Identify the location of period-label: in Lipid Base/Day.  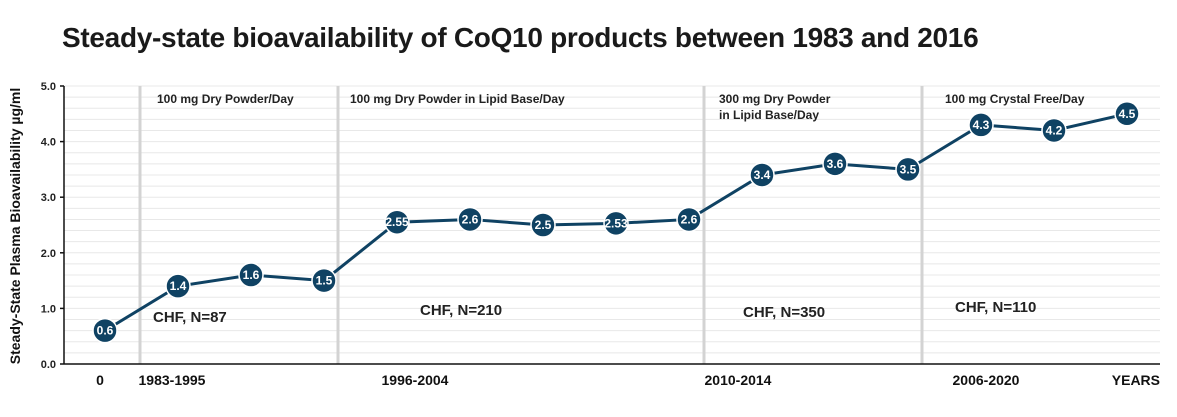
(769, 115).